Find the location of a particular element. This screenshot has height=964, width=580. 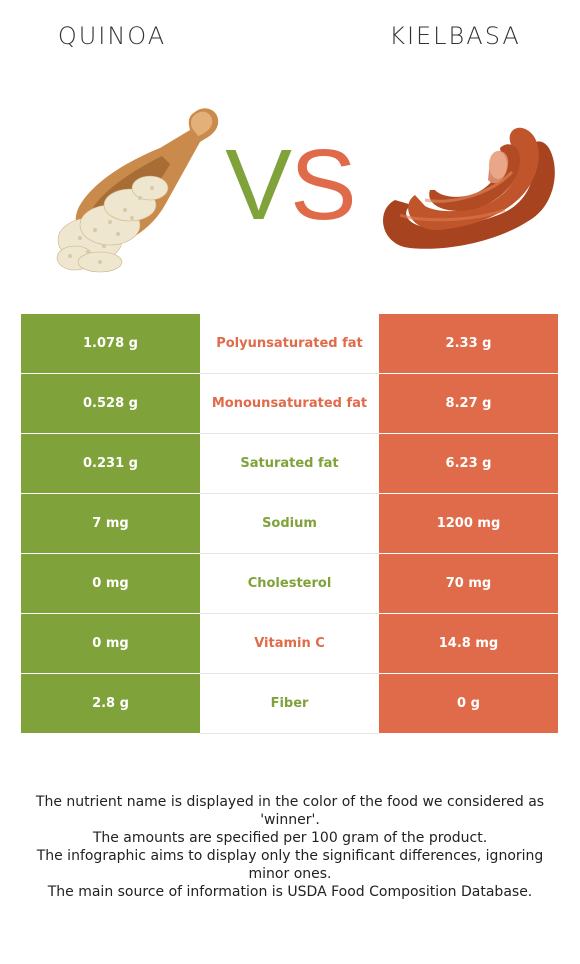

kielbasa-title: KIELBASA is located at coordinates (455, 36).